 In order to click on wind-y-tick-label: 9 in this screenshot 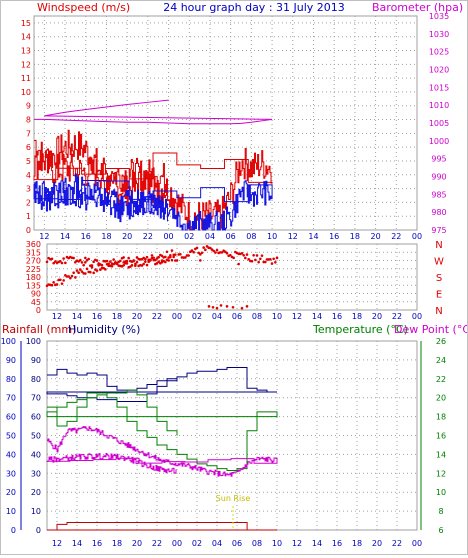, I will do `click(28, 106)`.